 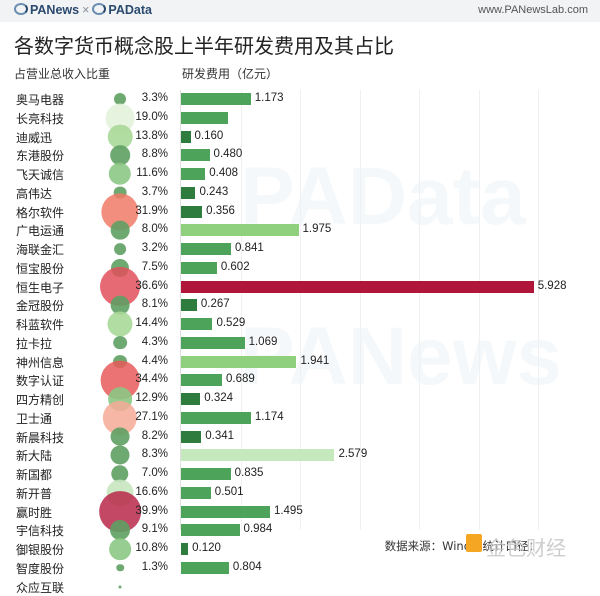 I want to click on rd-value-label: 5.928, so click(x=552, y=286).